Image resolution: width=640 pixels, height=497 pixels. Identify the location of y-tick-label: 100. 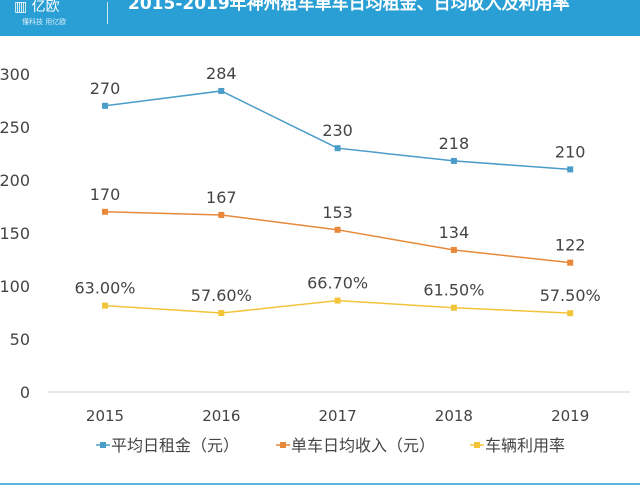
(15, 286).